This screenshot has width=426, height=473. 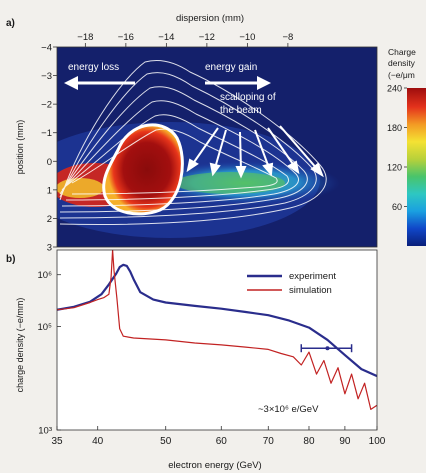 I want to click on energy-loss-arrowhead, so click(x=71, y=83).